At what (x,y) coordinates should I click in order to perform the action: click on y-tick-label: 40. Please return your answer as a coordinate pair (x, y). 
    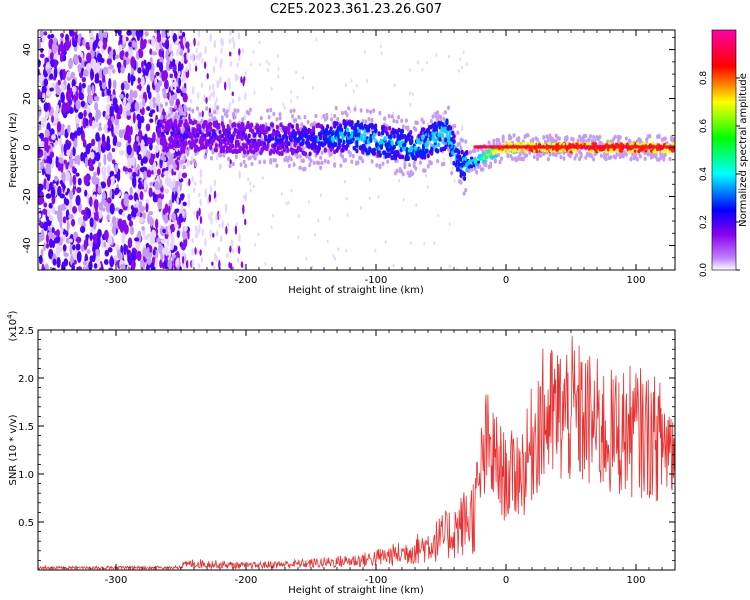
    Looking at the image, I should click on (27, 49).